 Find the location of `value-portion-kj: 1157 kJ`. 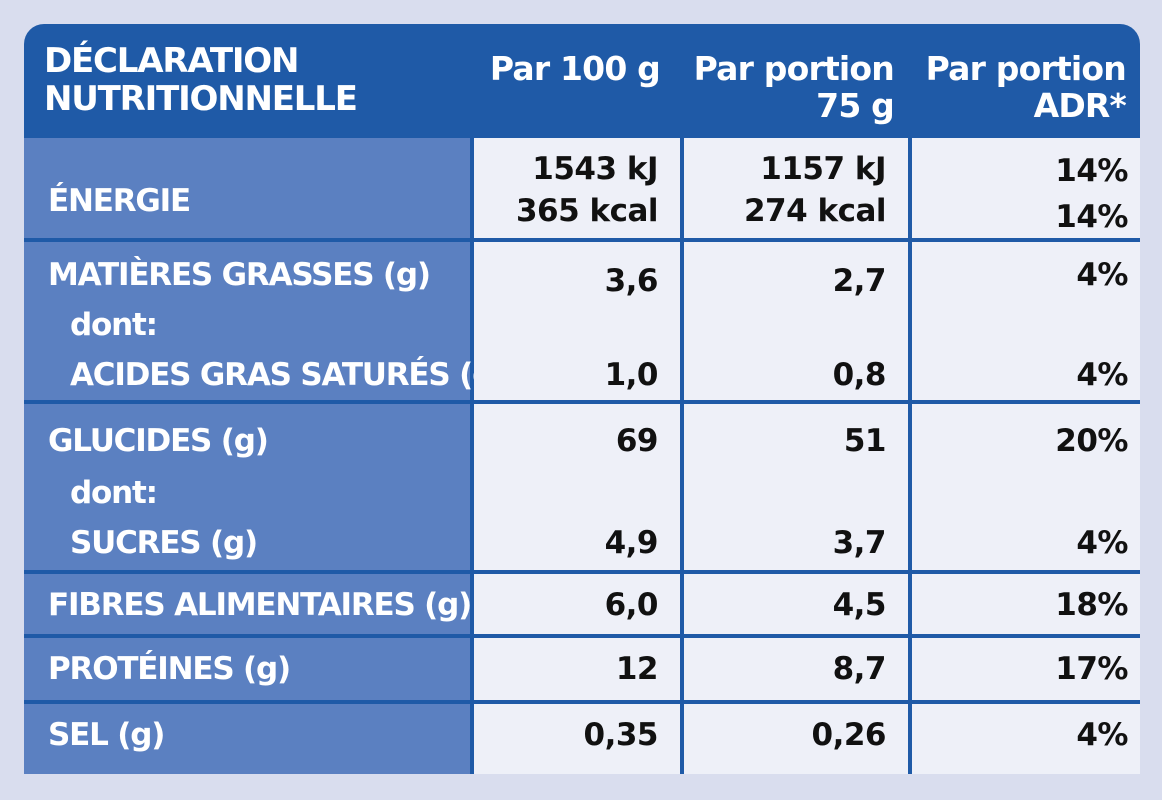

value-portion-kj: 1157 kJ is located at coordinates (823, 169).